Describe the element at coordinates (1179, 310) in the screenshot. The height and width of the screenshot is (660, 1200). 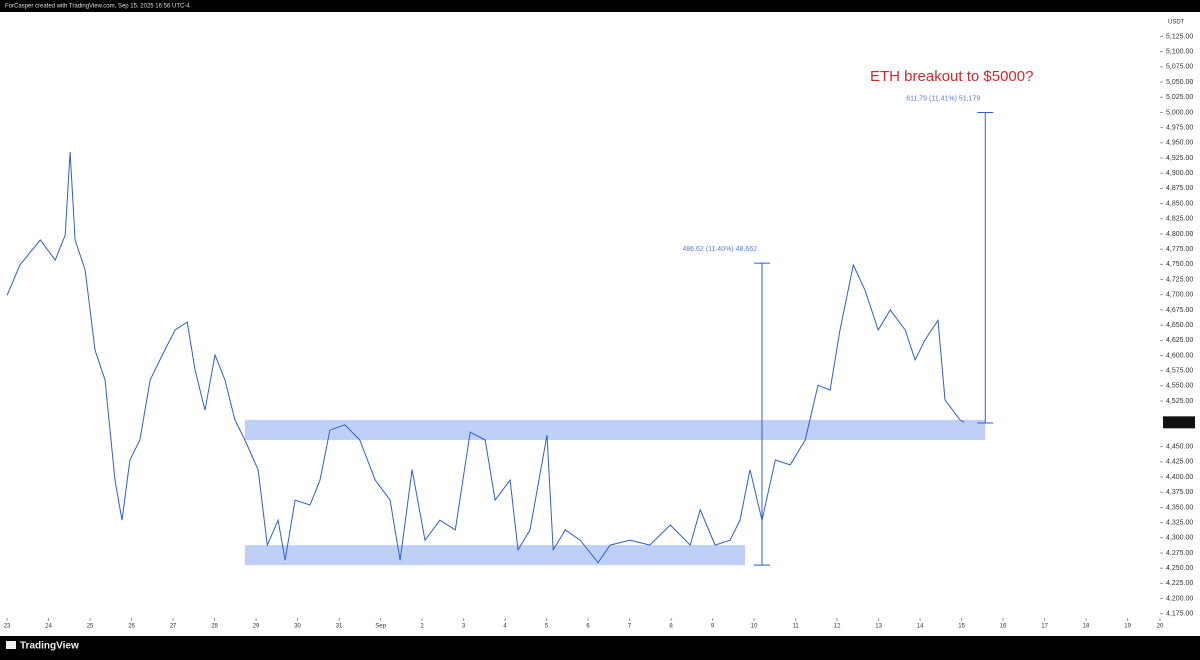
I see `y-tick-label: 4,675.00` at that location.